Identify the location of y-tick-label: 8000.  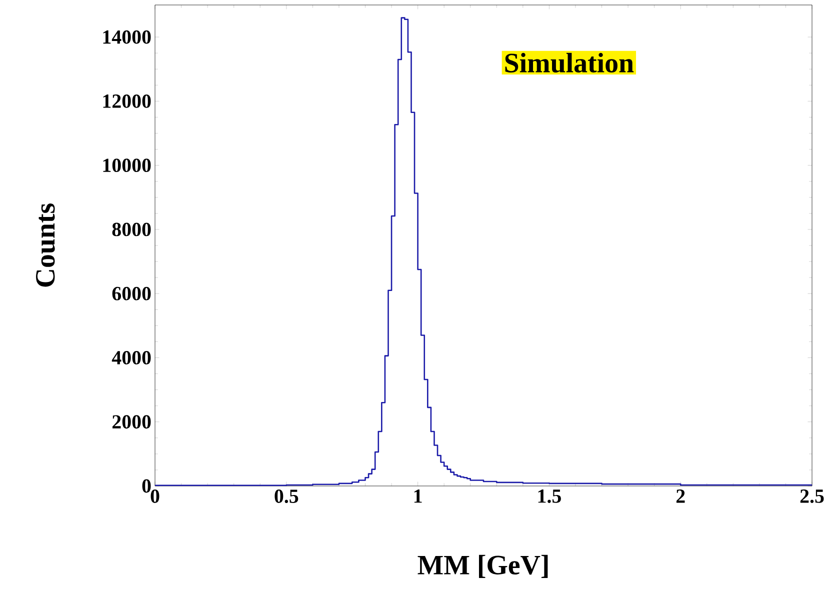
(131, 229).